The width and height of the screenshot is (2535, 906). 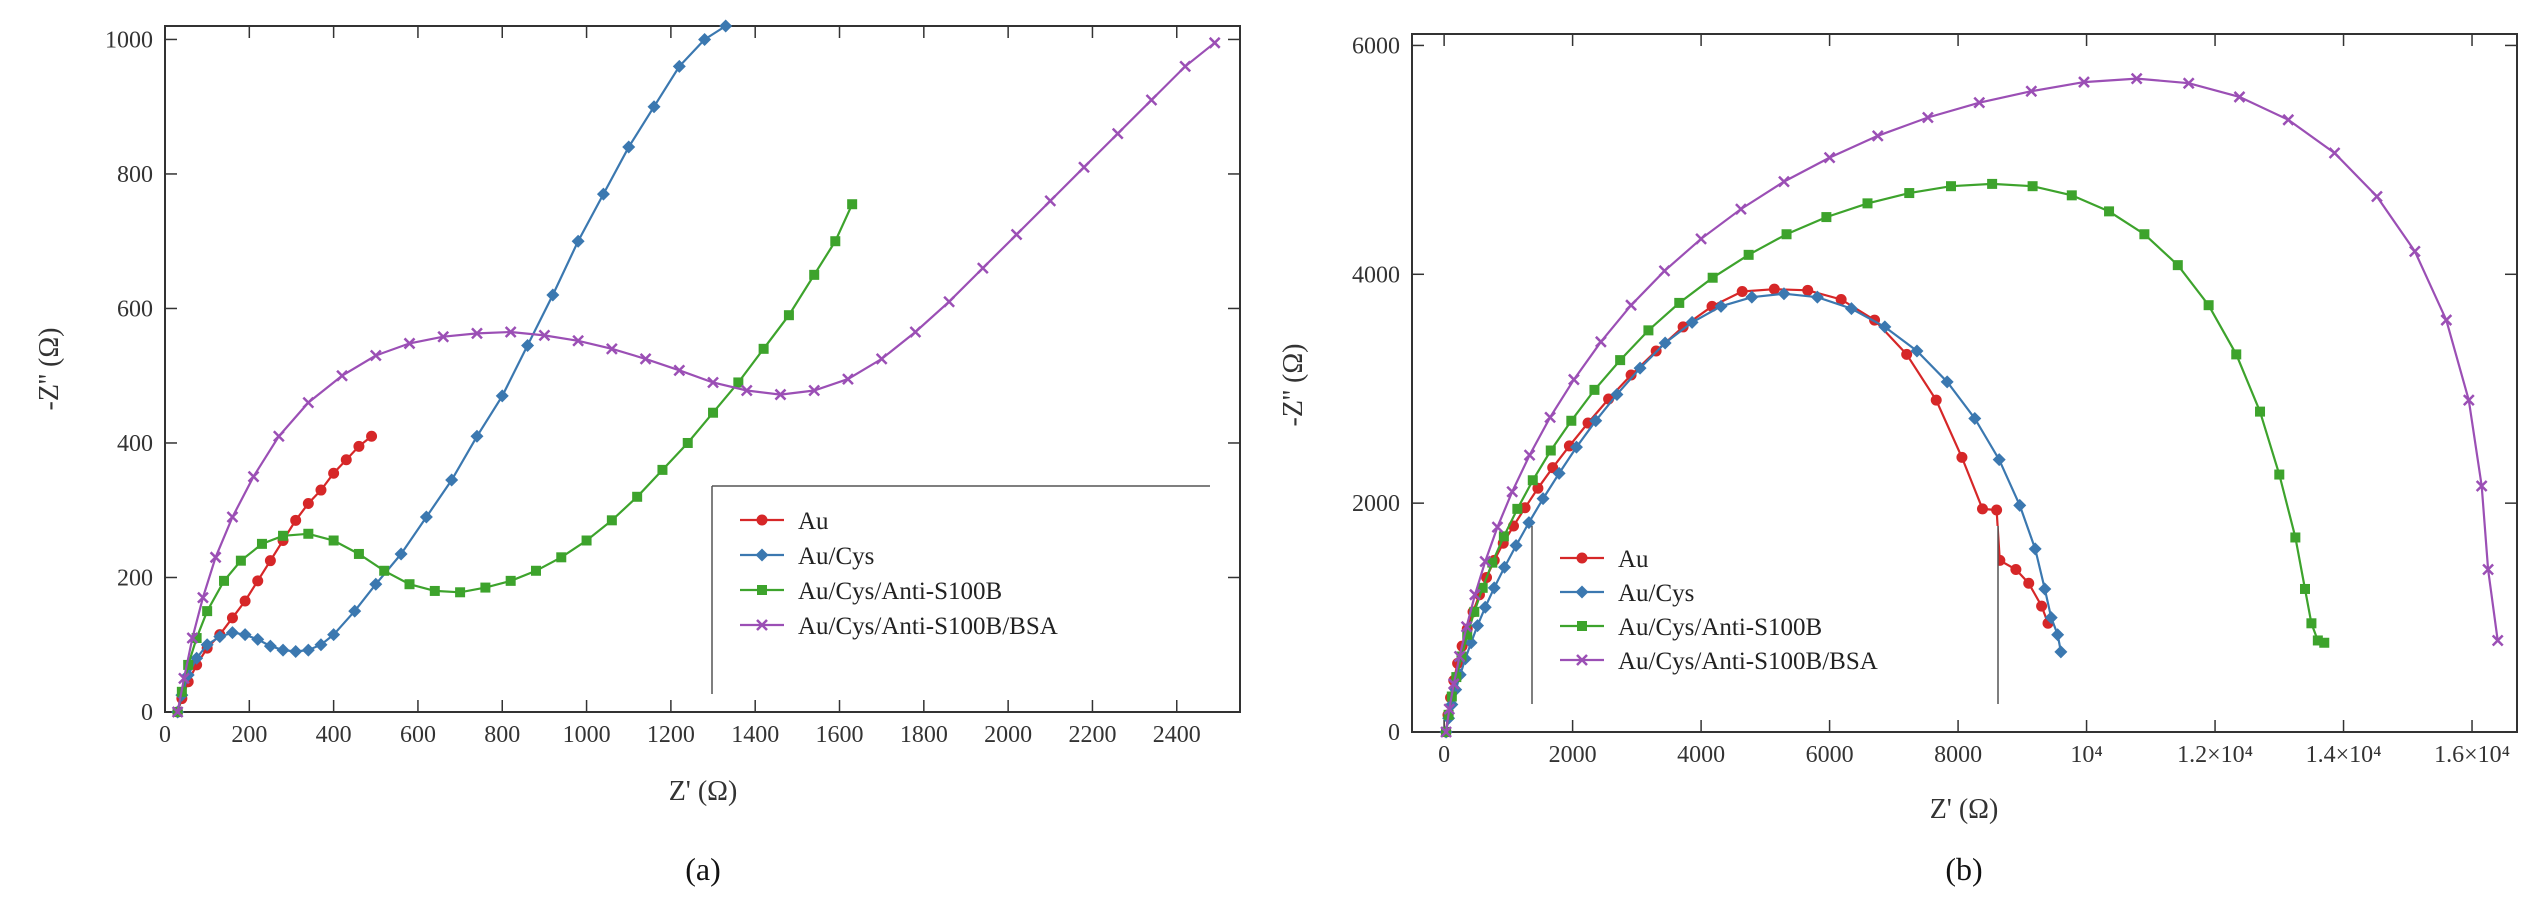 I want to click on panel-b-x-tick-label: 1.2×10⁴, so click(x=2215, y=755).